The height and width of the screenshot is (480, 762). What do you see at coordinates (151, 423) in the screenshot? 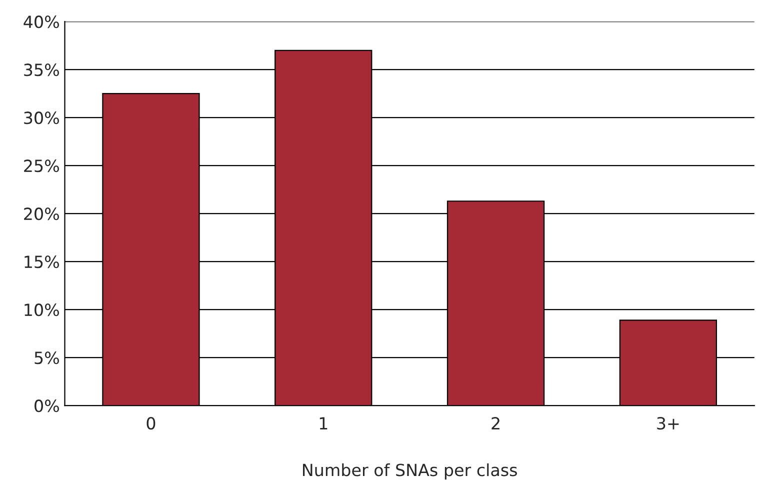
I see `x-tick-label: 0` at bounding box center [151, 423].